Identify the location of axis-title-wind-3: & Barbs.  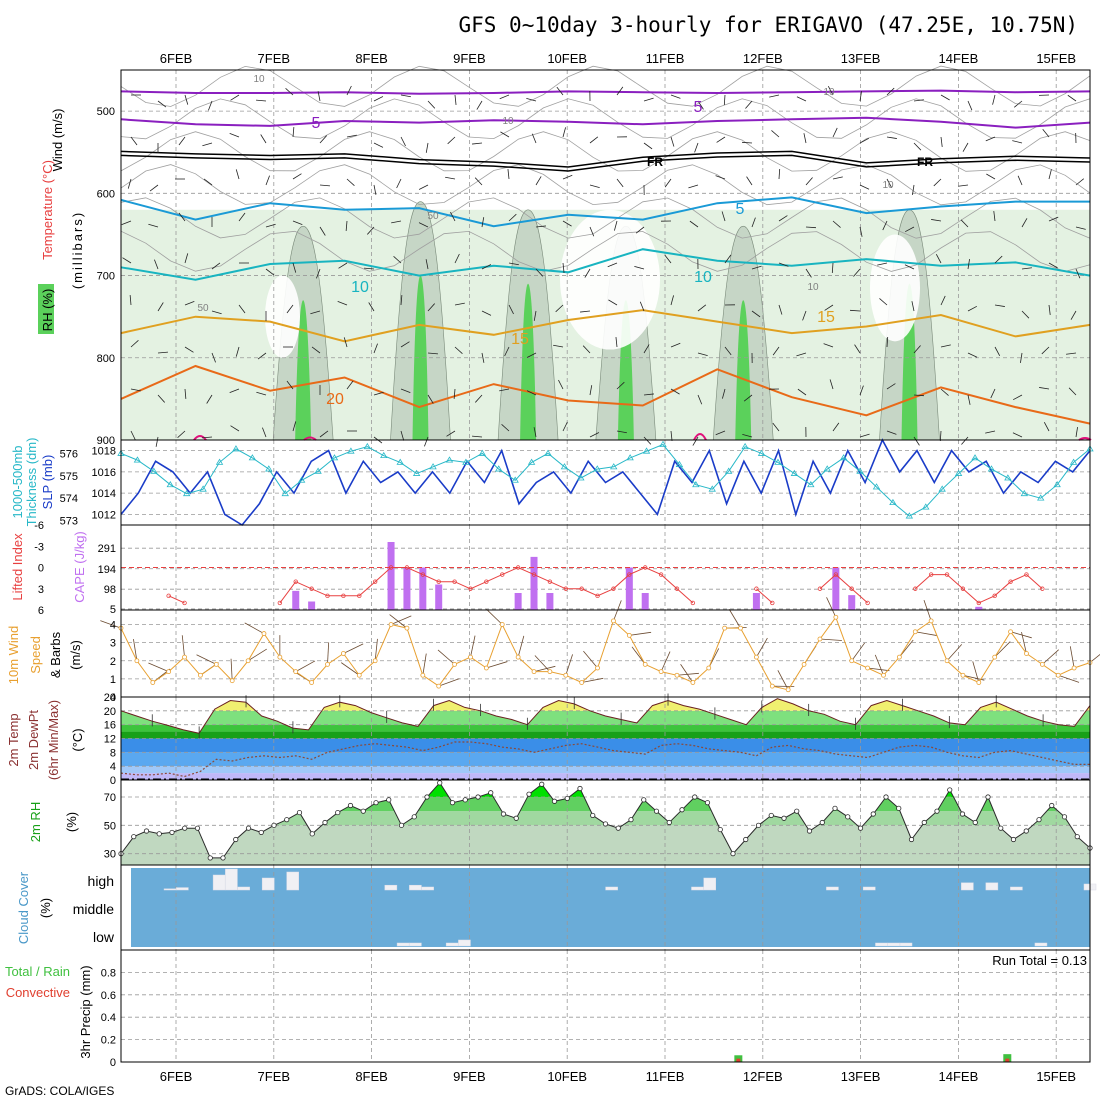
(55, 654).